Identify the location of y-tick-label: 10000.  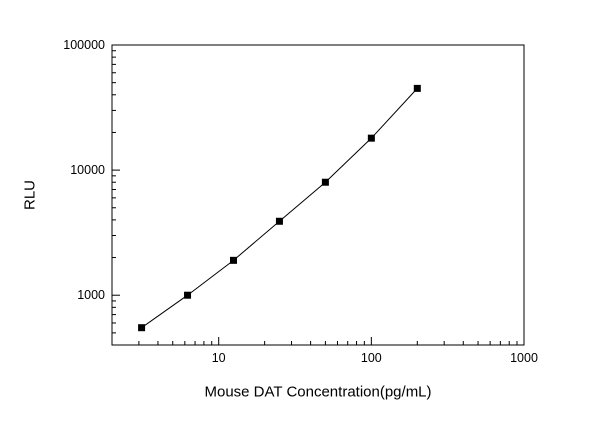
(87, 170).